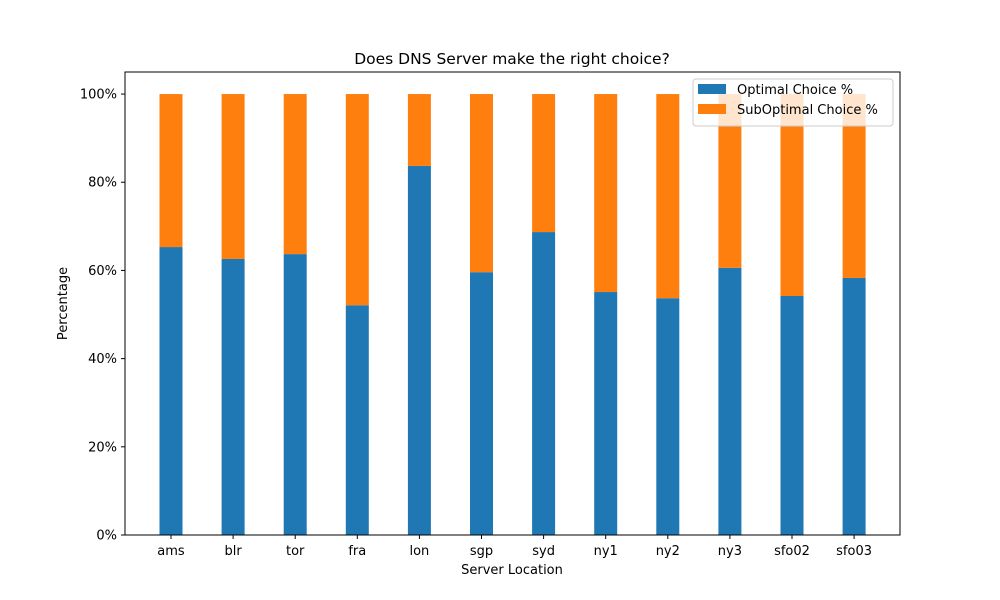 The image size is (1000, 600). I want to click on x-axis-title: Server Location, so click(512, 570).